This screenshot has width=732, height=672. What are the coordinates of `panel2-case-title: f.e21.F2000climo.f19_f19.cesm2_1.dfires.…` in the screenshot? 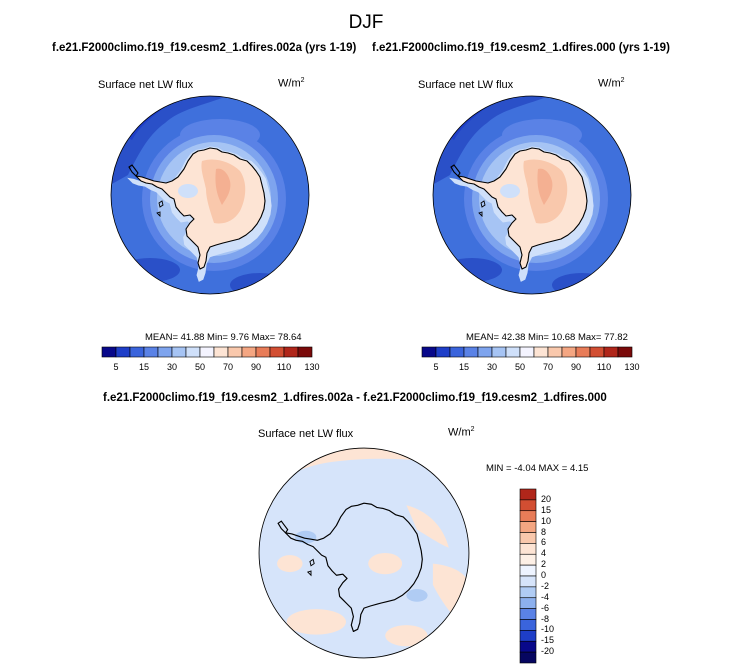 It's located at (521, 48).